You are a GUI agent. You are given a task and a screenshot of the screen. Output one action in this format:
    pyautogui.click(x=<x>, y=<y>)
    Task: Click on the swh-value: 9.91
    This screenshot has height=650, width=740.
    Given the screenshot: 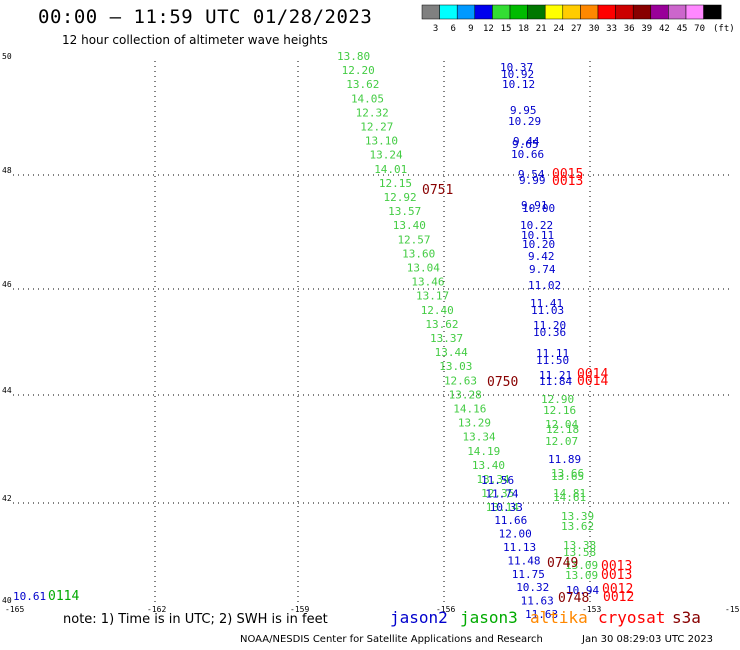 What is the action you would take?
    pyautogui.click(x=534, y=205)
    